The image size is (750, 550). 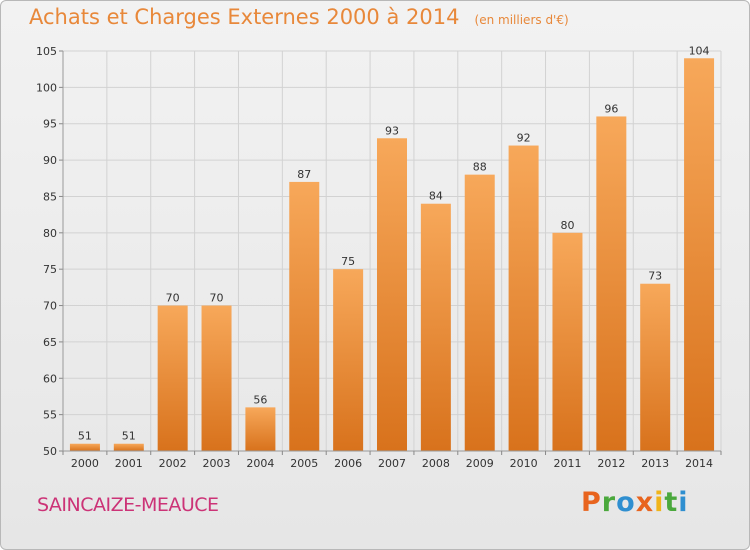 I want to click on logo-letter: r, so click(x=609, y=502).